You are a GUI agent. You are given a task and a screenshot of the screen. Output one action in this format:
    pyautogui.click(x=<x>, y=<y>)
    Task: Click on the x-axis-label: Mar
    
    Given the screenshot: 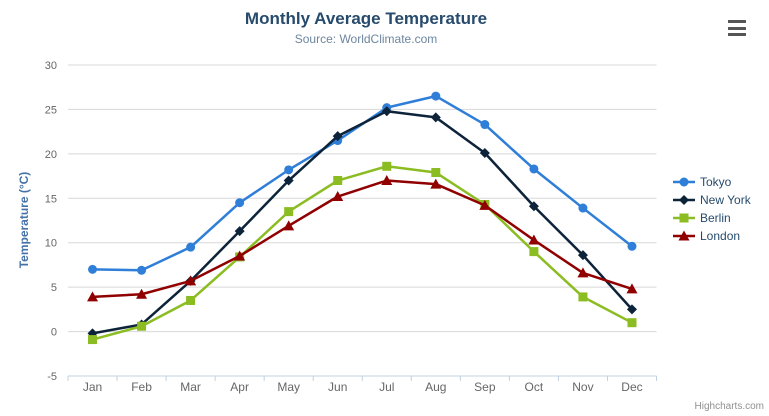 What is the action you would take?
    pyautogui.click(x=190, y=387)
    